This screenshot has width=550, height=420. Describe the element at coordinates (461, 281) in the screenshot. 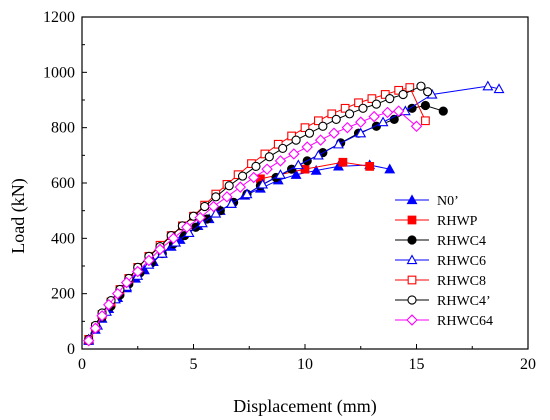

I see `legend-label: RHWC8` at that location.